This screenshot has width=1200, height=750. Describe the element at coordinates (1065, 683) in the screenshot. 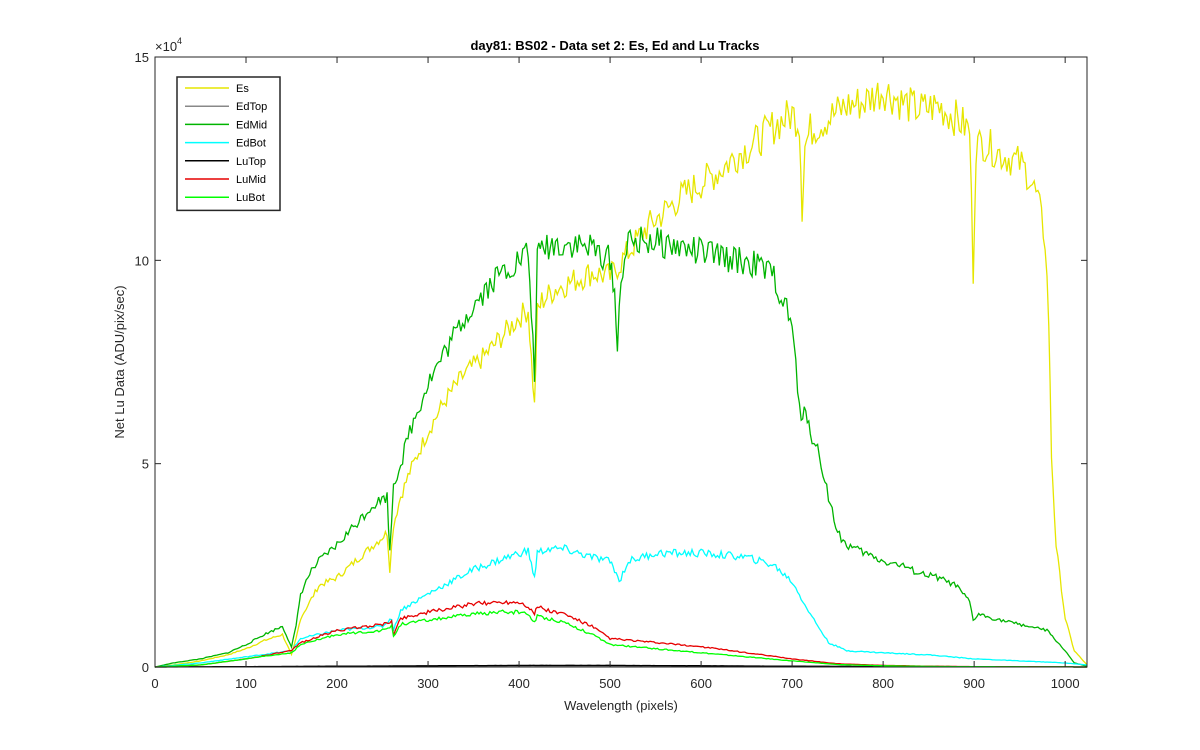

I see `x-tick-label: 1000` at that location.